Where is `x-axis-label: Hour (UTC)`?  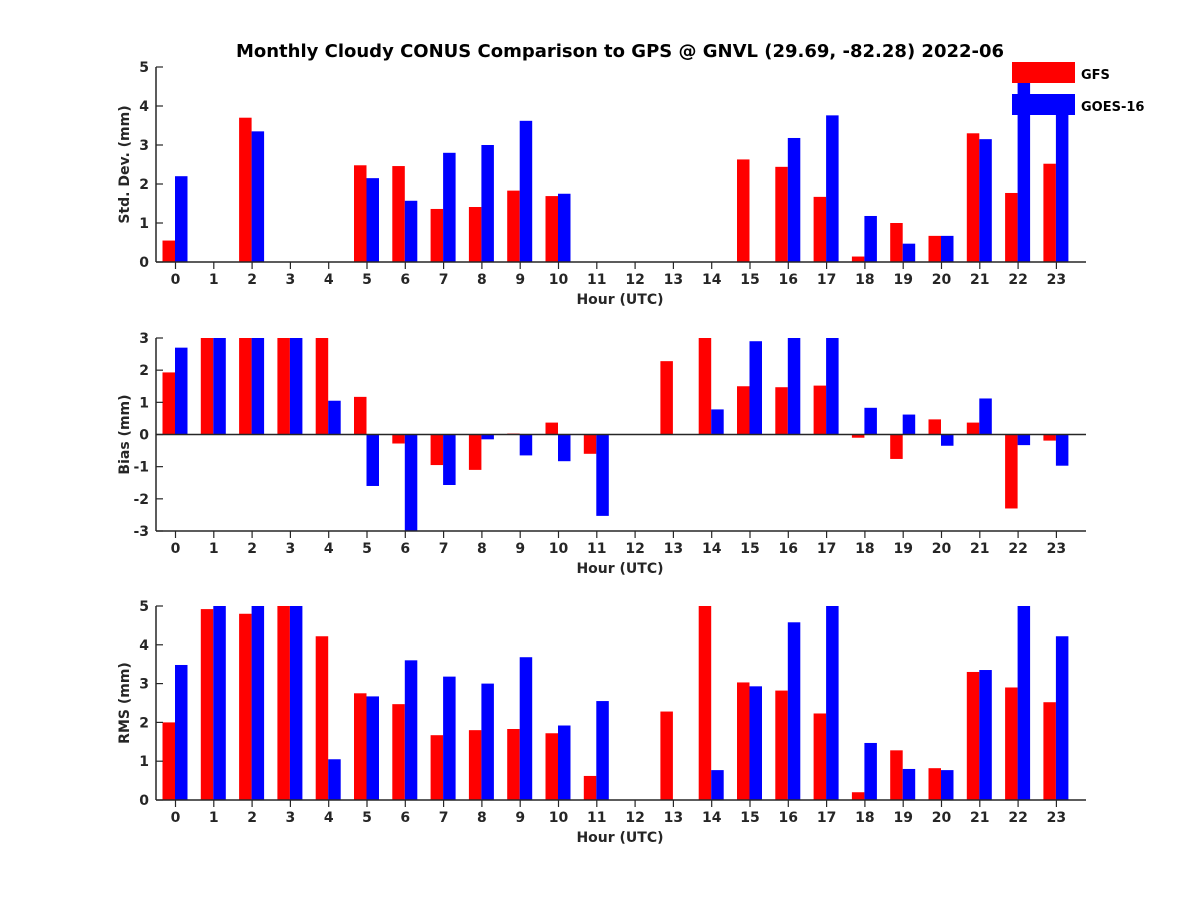 x-axis-label: Hour (UTC) is located at coordinates (619, 300).